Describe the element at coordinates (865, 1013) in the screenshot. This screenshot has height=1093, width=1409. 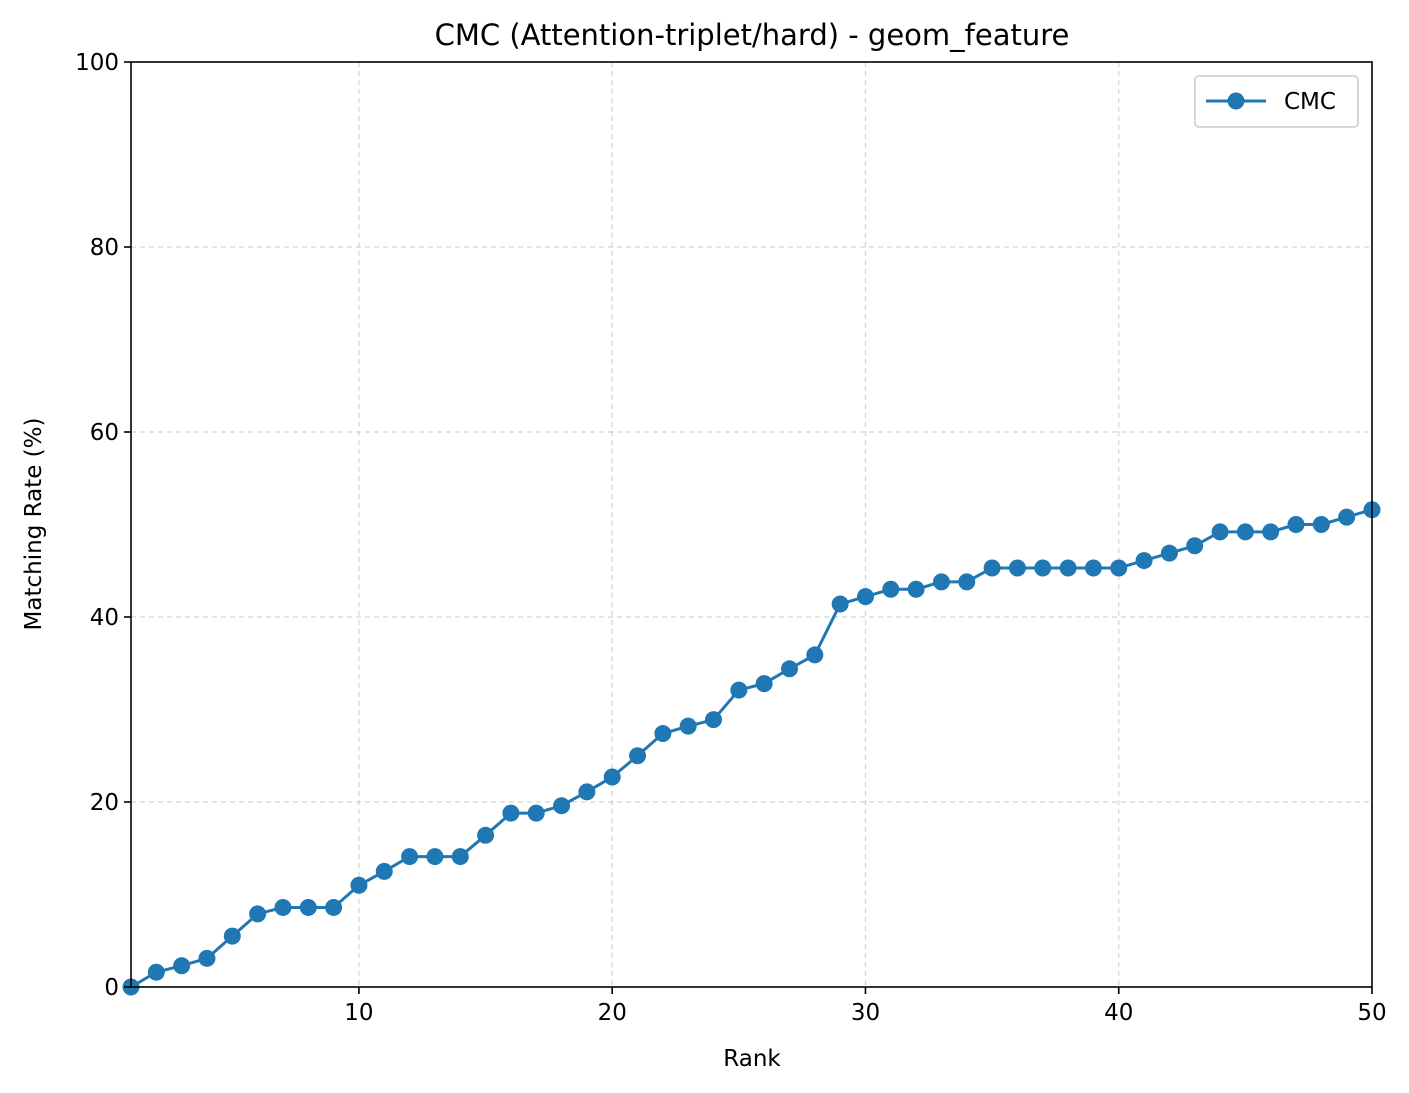
I see `x-tick-label-30: 30` at that location.